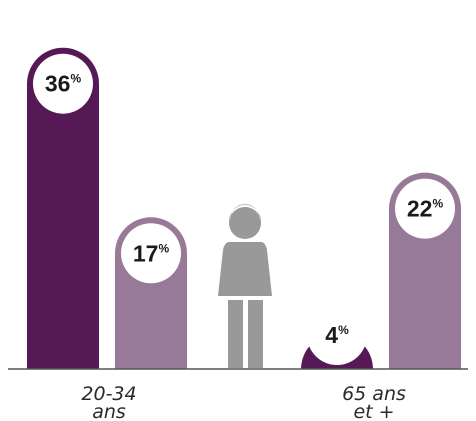 The width and height of the screenshot is (476, 421). I want to click on data-label: 22%, so click(425, 209).